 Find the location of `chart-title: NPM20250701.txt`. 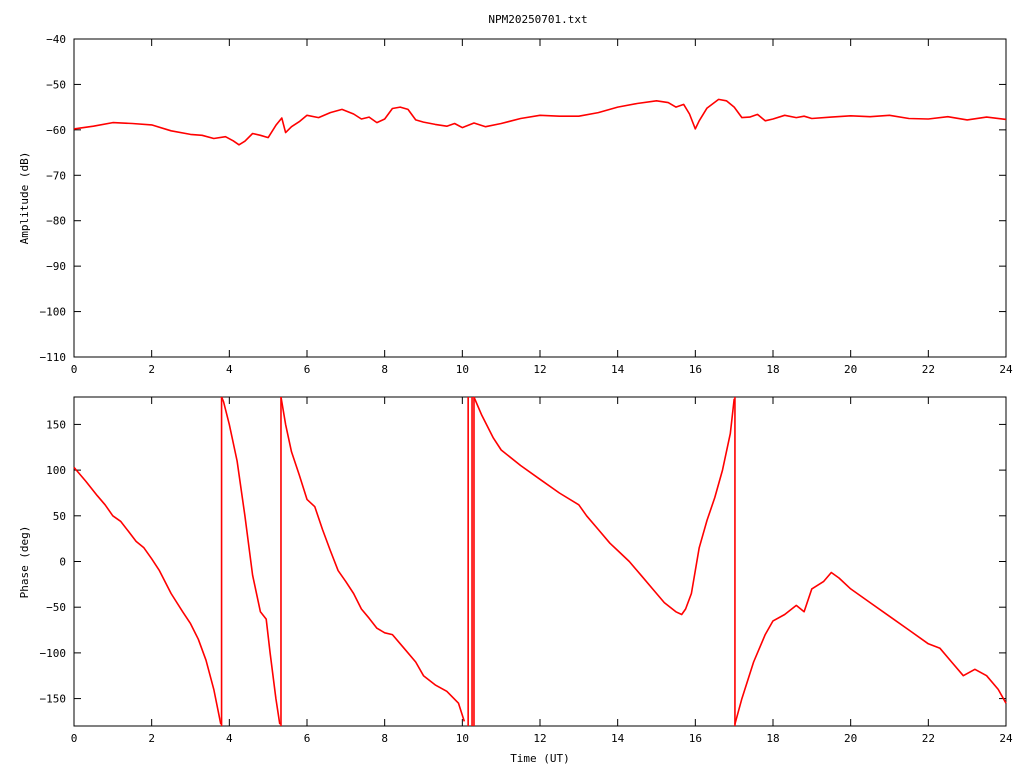

chart-title: NPM20250701.txt is located at coordinates (537, 19).